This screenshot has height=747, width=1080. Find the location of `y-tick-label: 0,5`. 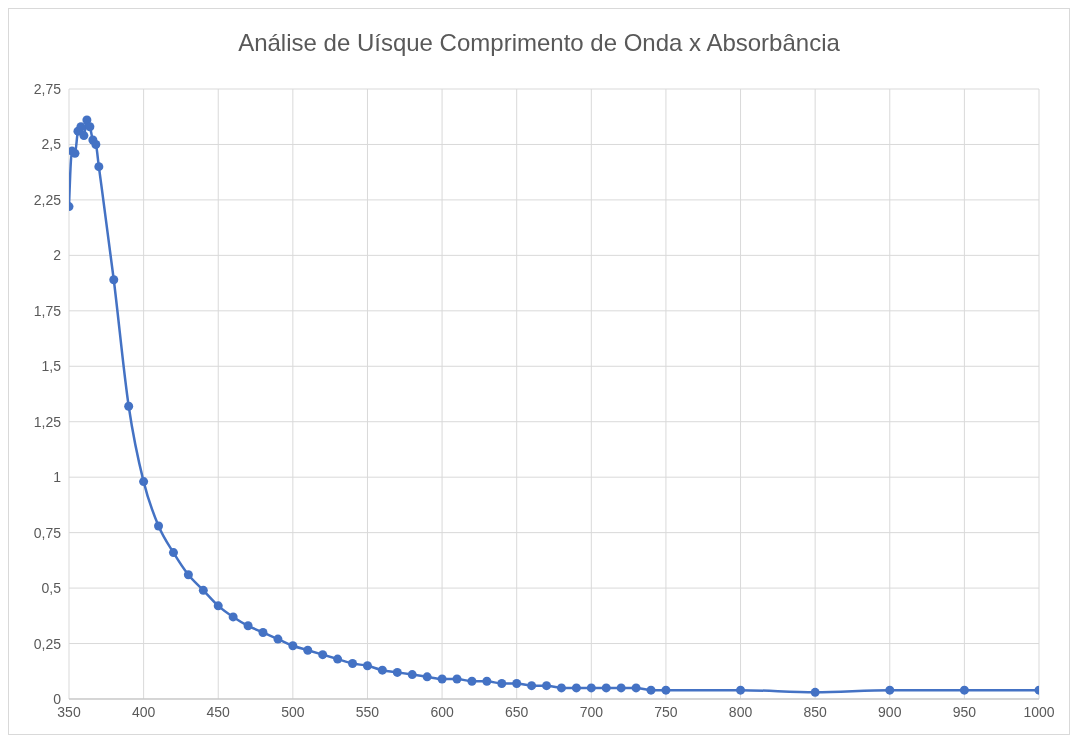

y-tick-label: 0,5 is located at coordinates (51, 588).